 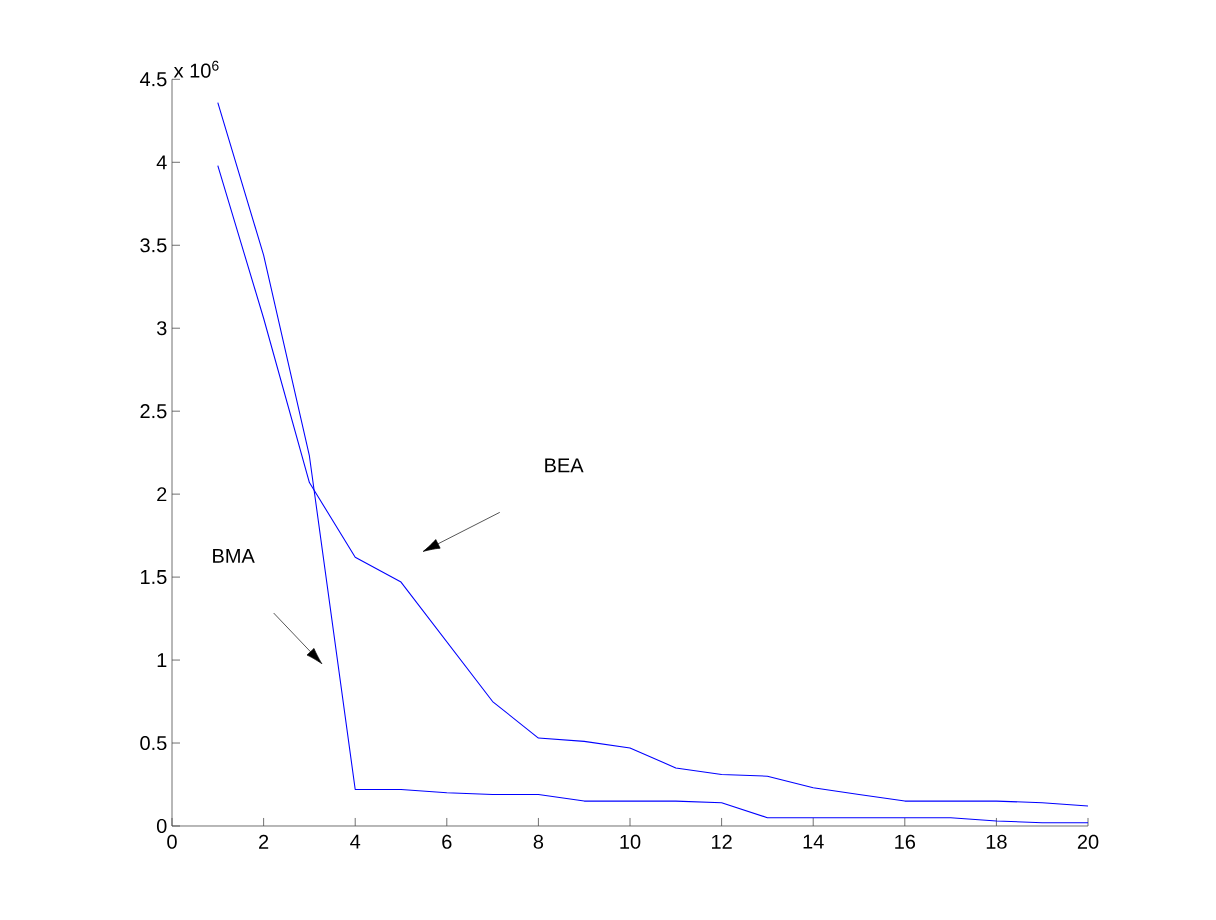 What do you see at coordinates (153, 411) in the screenshot?
I see `y-tick-label: 2.5` at bounding box center [153, 411].